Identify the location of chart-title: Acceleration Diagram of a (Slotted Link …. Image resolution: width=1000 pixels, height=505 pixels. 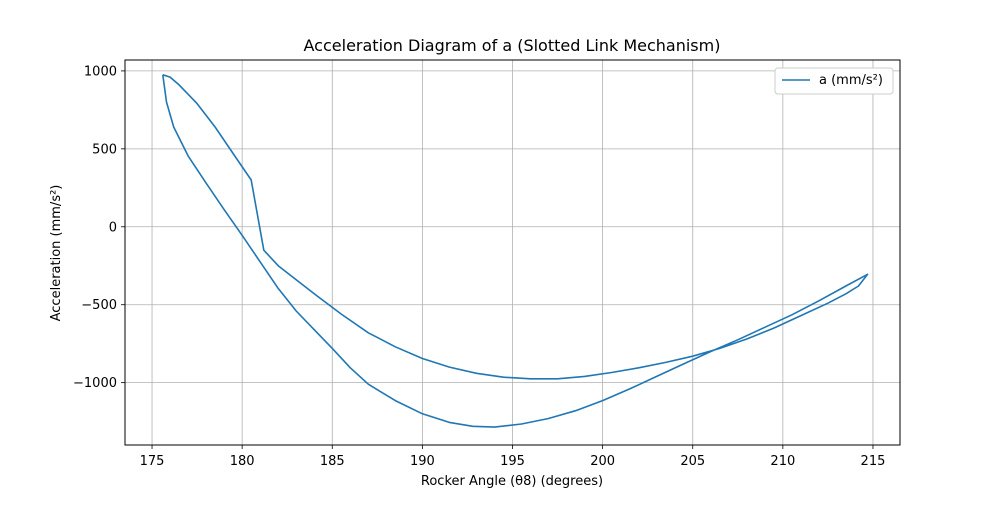
(512, 45).